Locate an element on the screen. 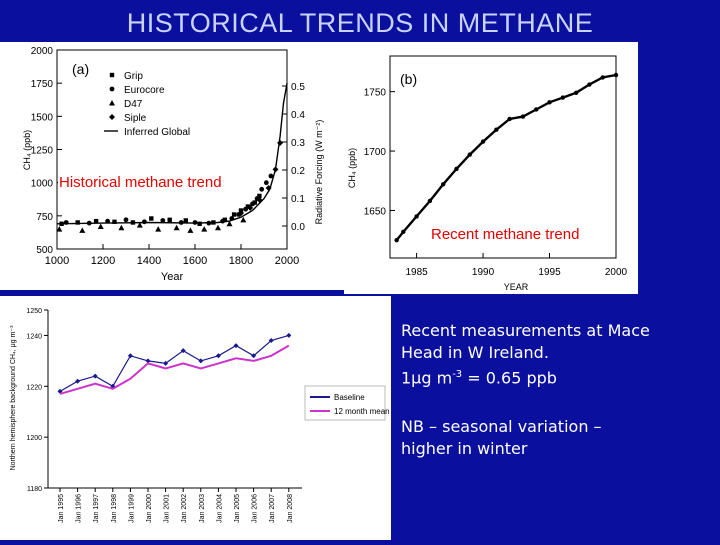 Image resolution: width=720 pixels, height=545 pixels. notes-line: Head in W Ireland. is located at coordinates (475, 352).